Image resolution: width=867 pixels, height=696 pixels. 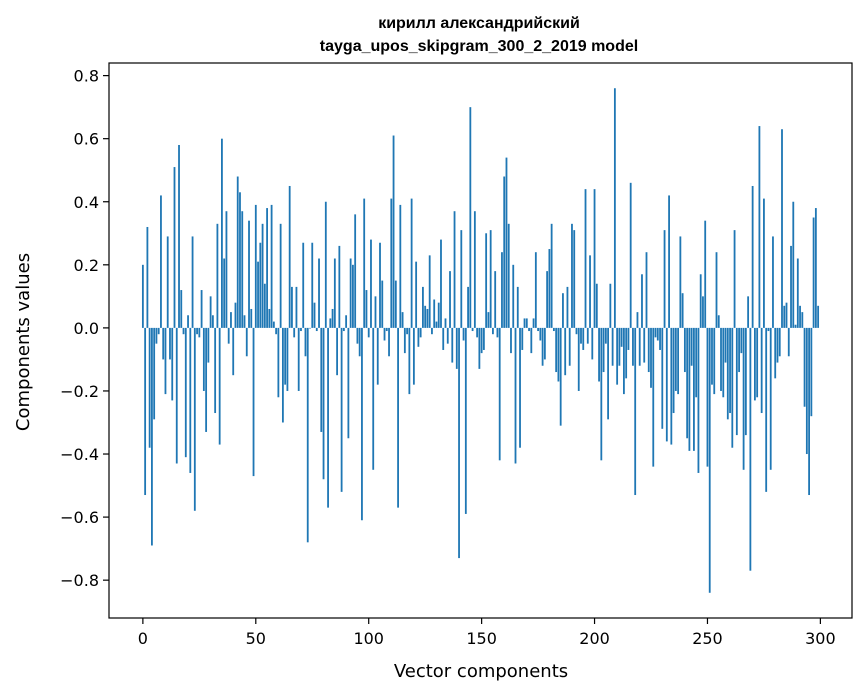 I want to click on y-axis-label: Components values, so click(x=23, y=342).